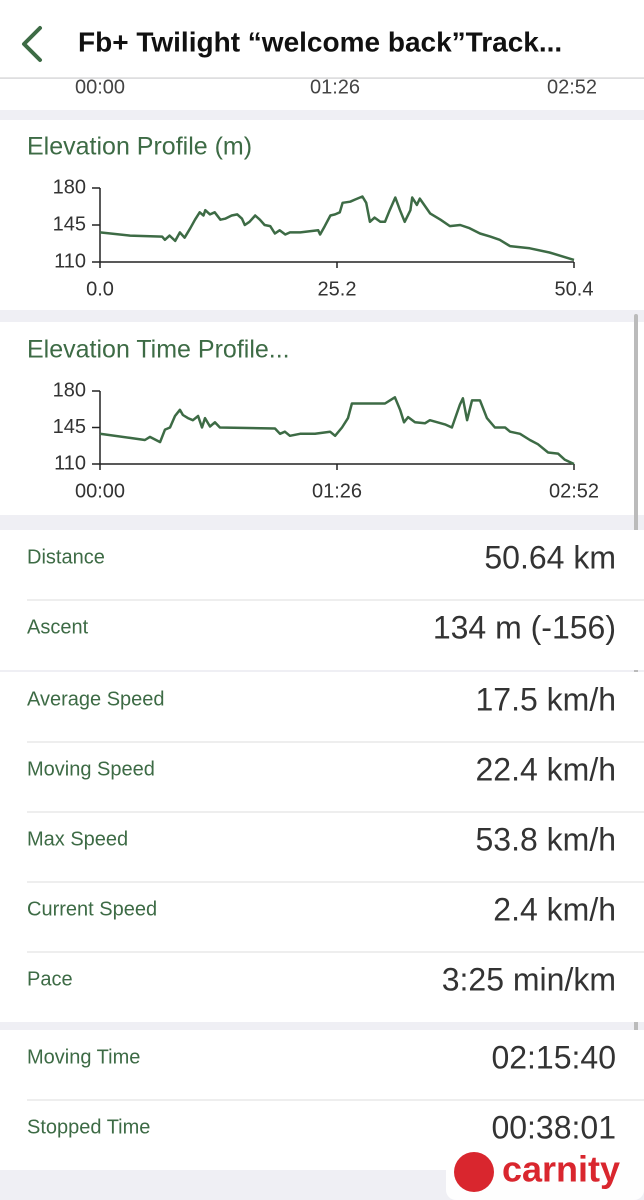 The image size is (644, 1200). Describe the element at coordinates (139, 147) in the screenshot. I see `chart-title: Elevation Profile (m)` at that location.